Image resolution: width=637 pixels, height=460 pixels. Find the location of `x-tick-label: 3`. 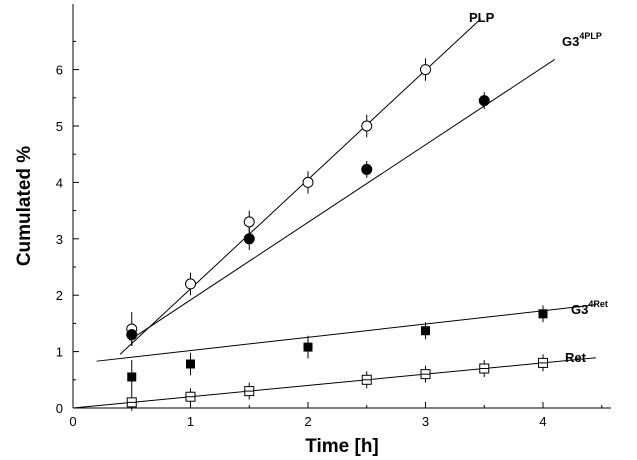

x-tick-label: 3 is located at coordinates (425, 421).